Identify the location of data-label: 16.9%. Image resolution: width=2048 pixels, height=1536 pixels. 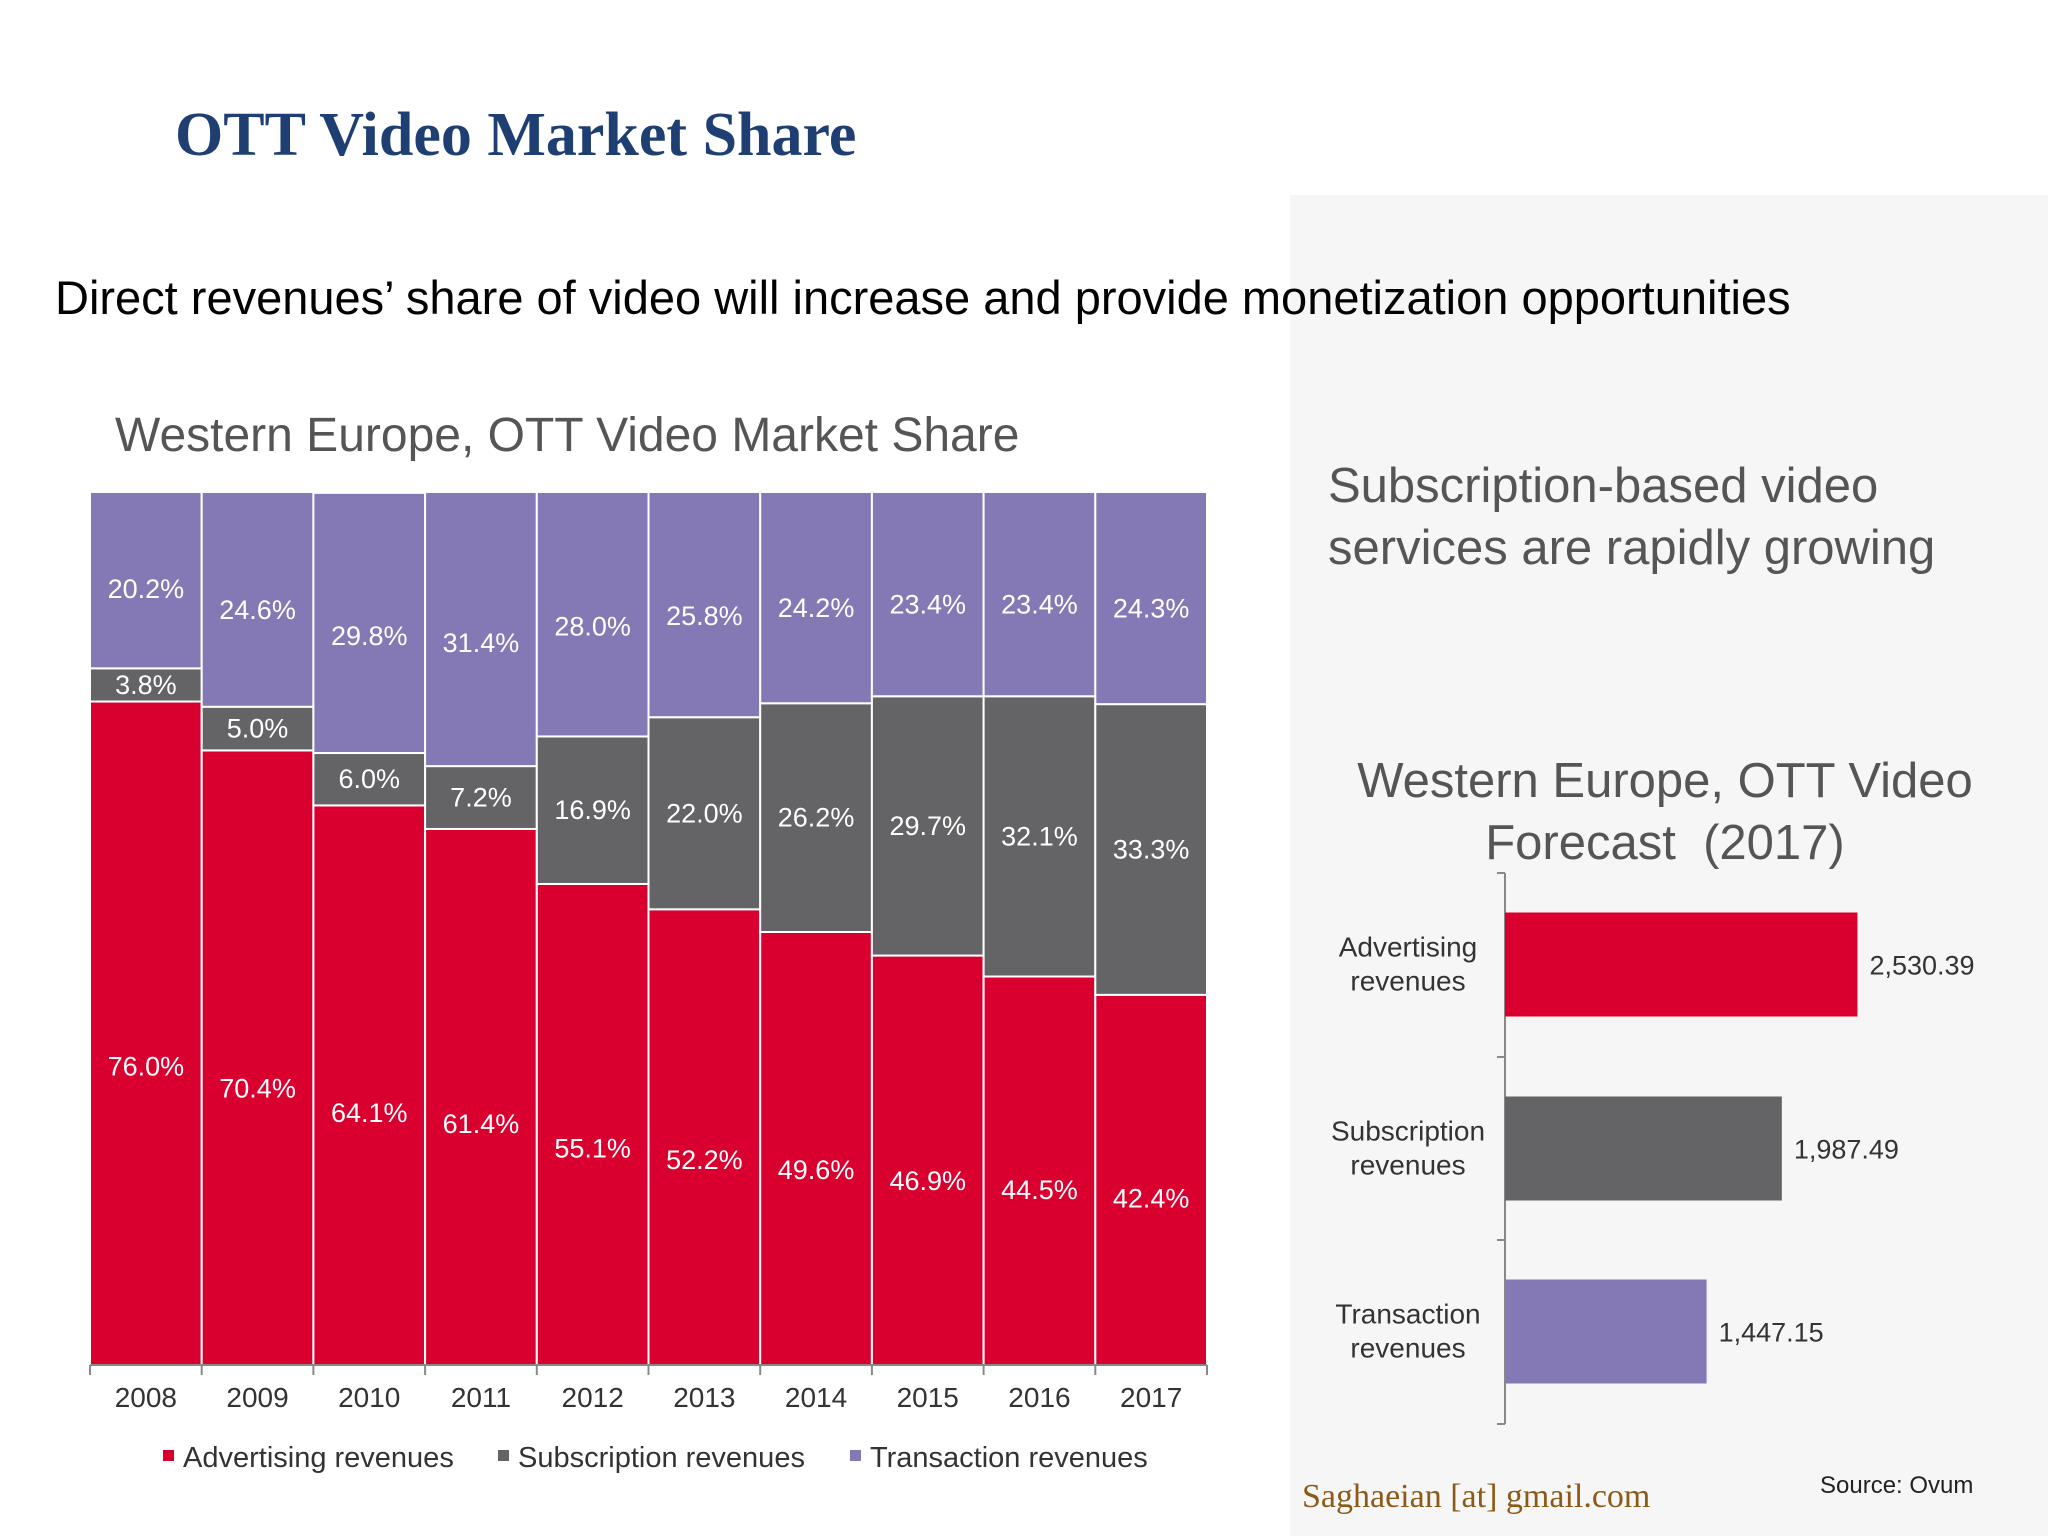
(592, 810).